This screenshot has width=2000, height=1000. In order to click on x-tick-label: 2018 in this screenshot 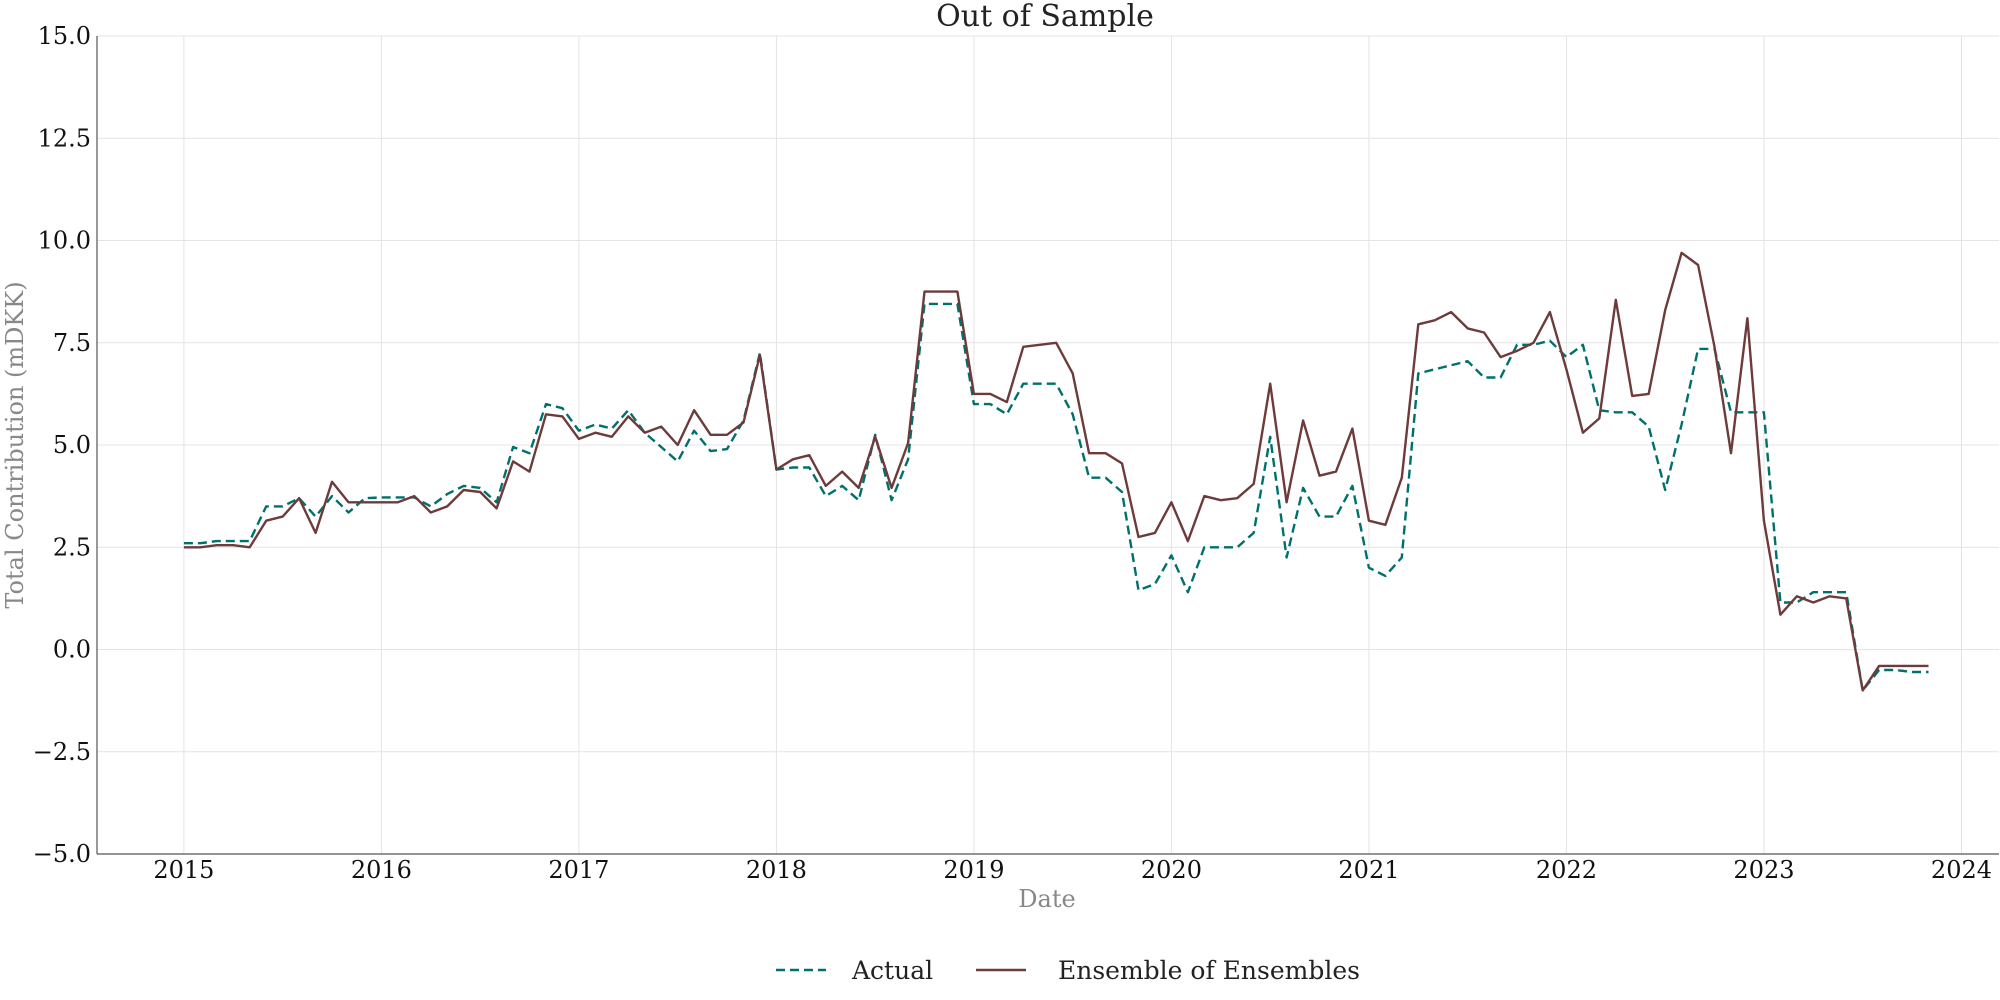, I will do `click(776, 870)`.